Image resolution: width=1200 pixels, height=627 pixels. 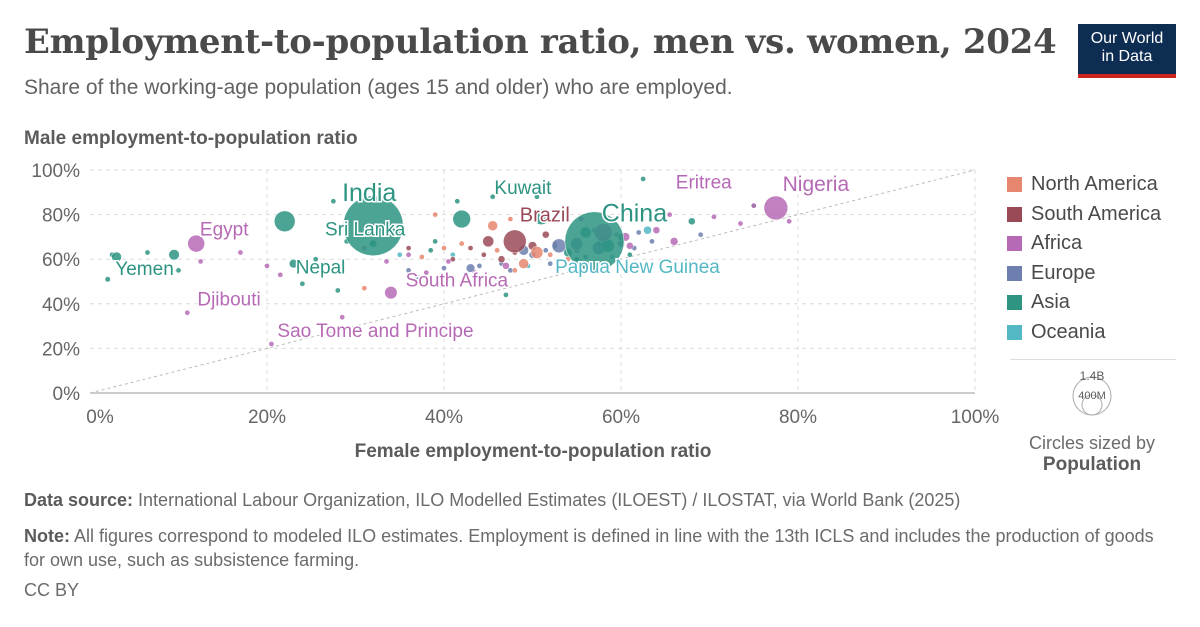 What do you see at coordinates (1084, 274) in the screenshot?
I see `legend-item: Europe` at bounding box center [1084, 274].